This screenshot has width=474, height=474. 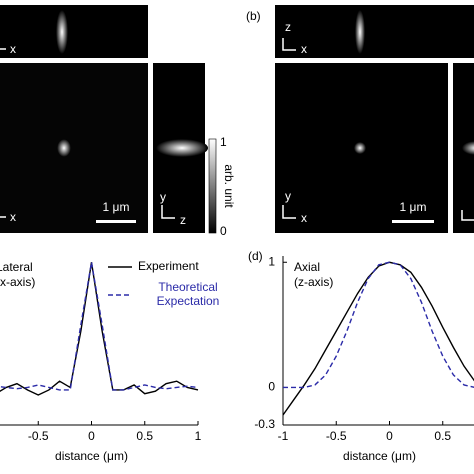 What do you see at coordinates (253, 16) in the screenshot?
I see `panel-label: (b)` at bounding box center [253, 16].